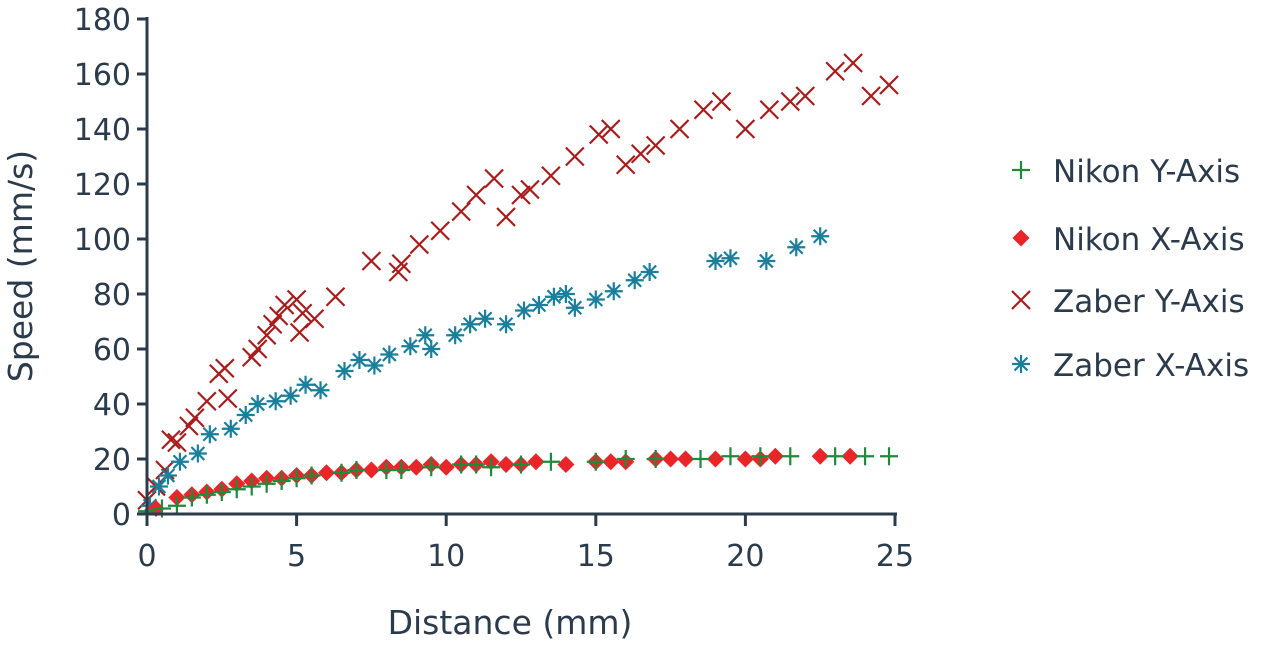 The width and height of the screenshot is (1280, 650). Describe the element at coordinates (112, 405) in the screenshot. I see `y-tick-label: 40` at that location.